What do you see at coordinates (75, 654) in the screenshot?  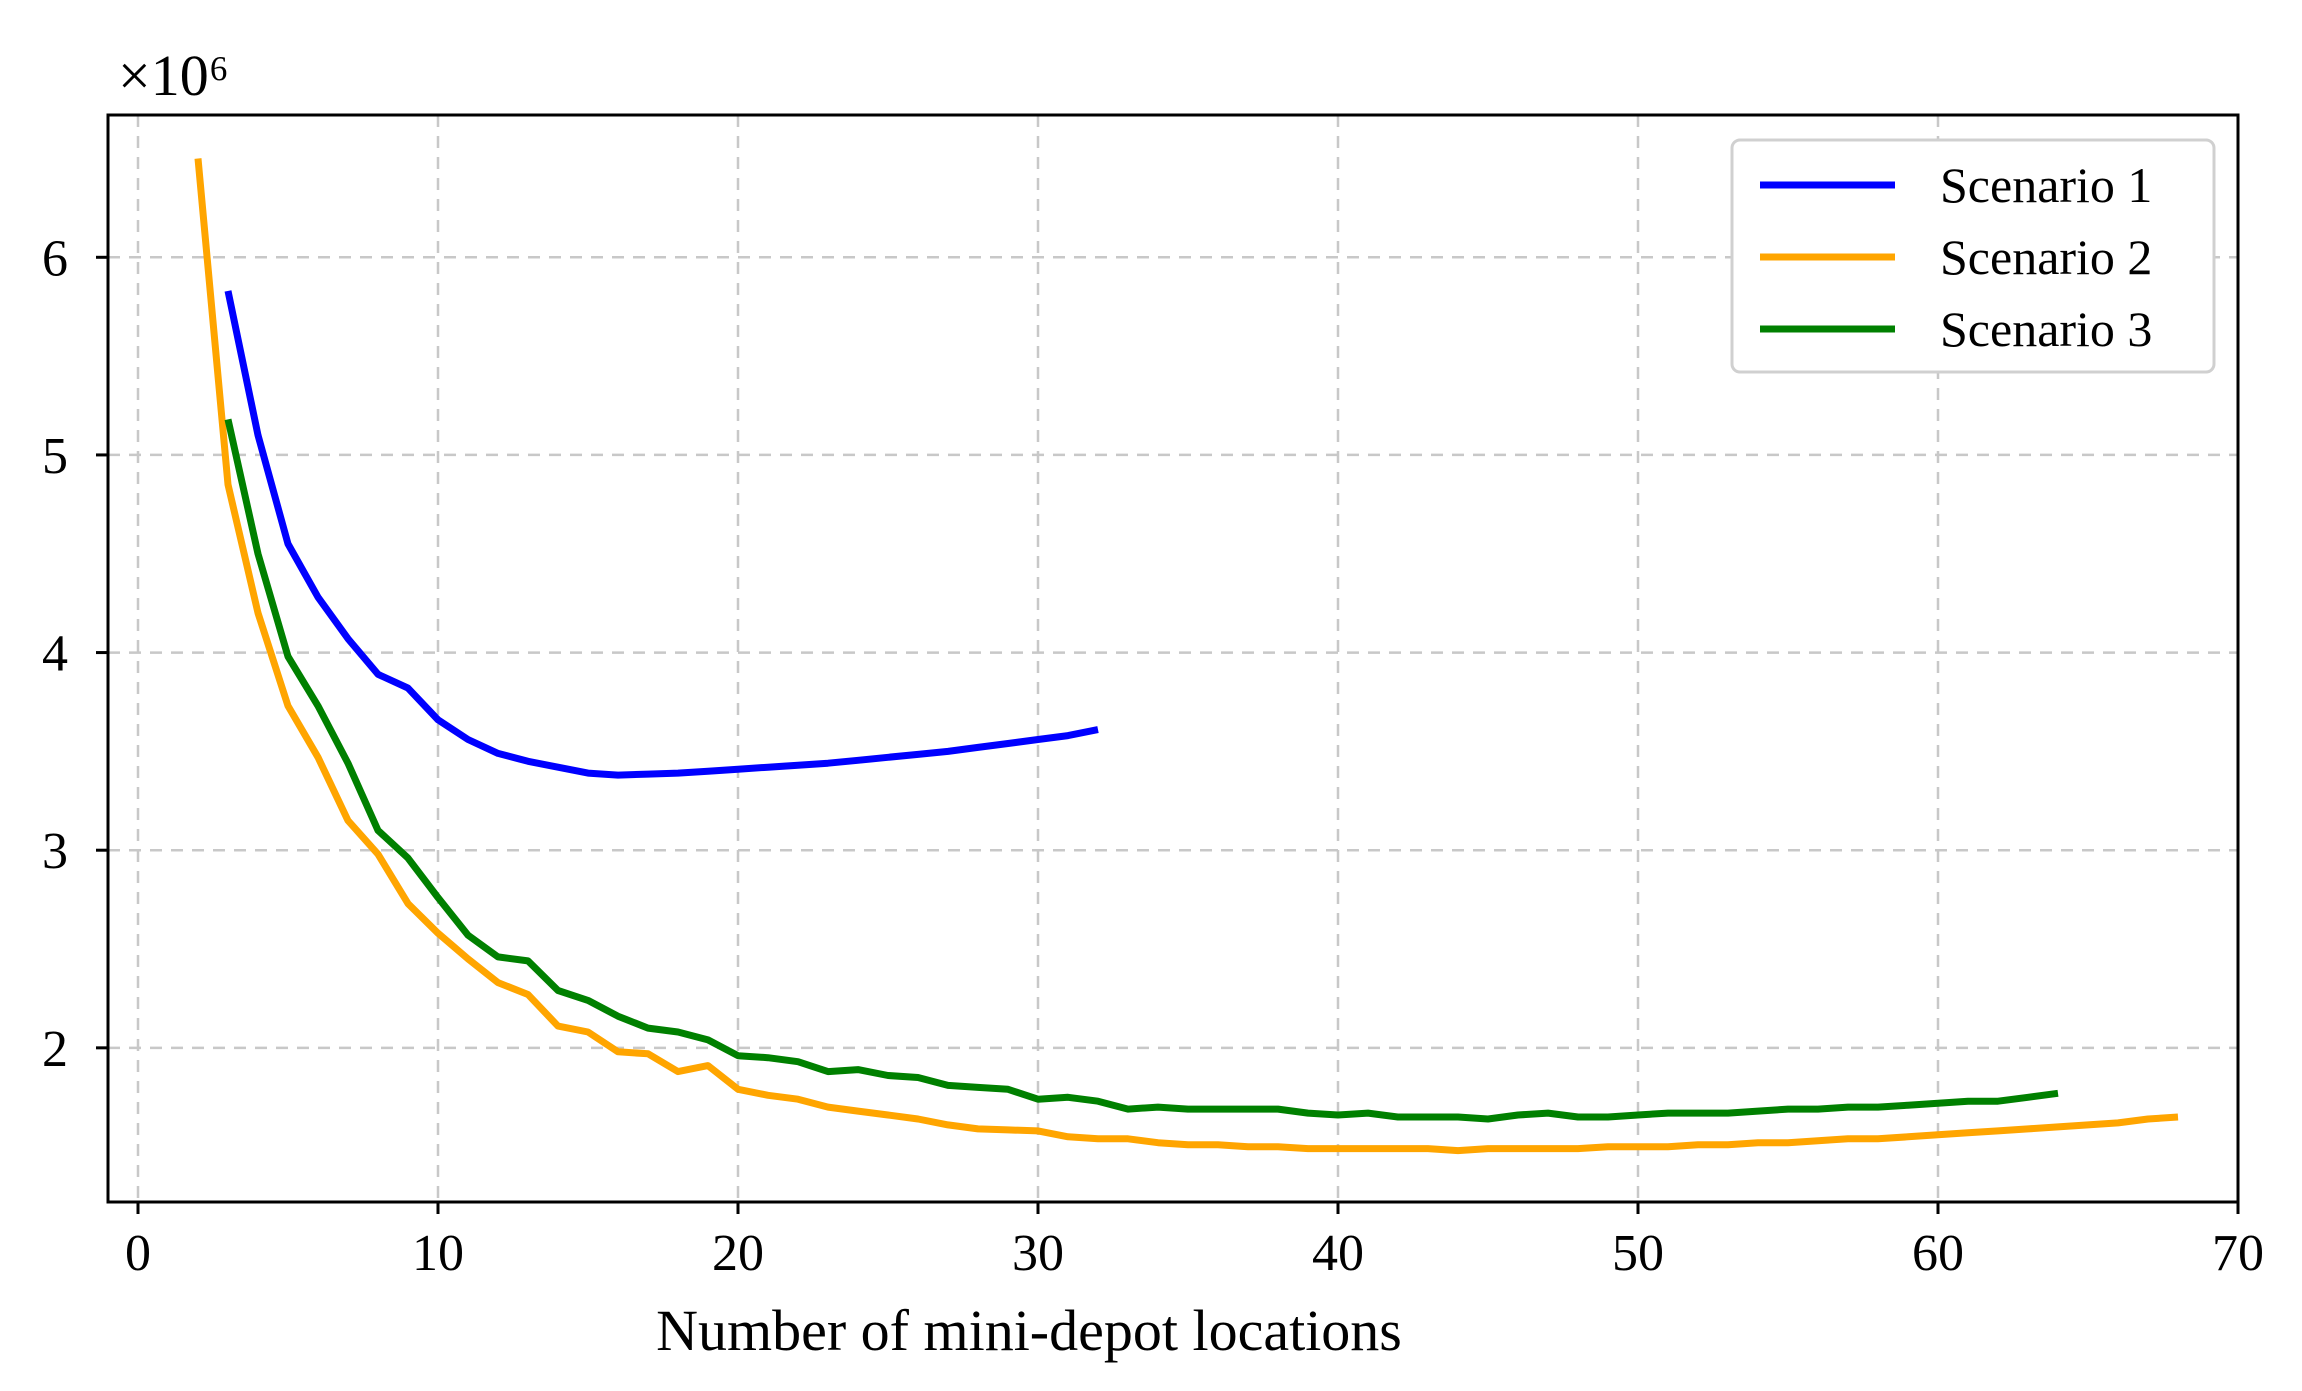 I see `y-axis-ticks: 2 3 4 5 6` at bounding box center [75, 654].